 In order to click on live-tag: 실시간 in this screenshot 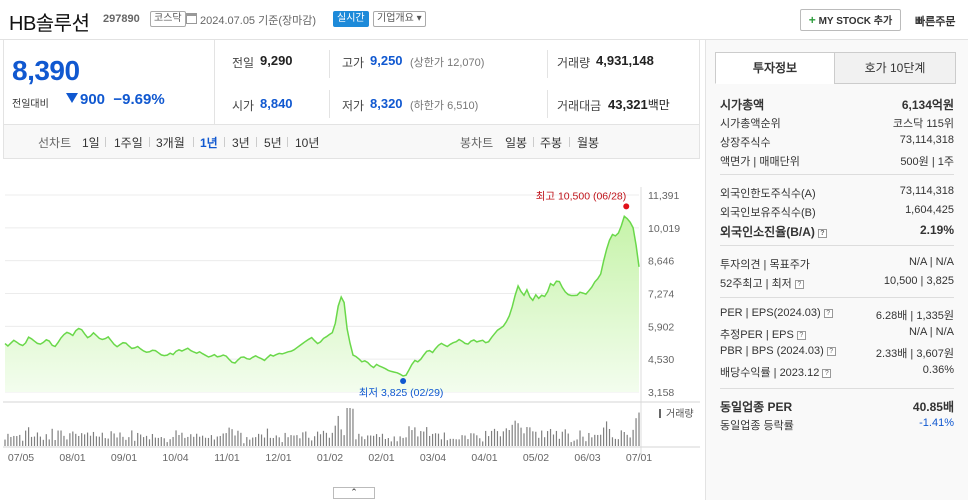, I will do `click(351, 19)`.